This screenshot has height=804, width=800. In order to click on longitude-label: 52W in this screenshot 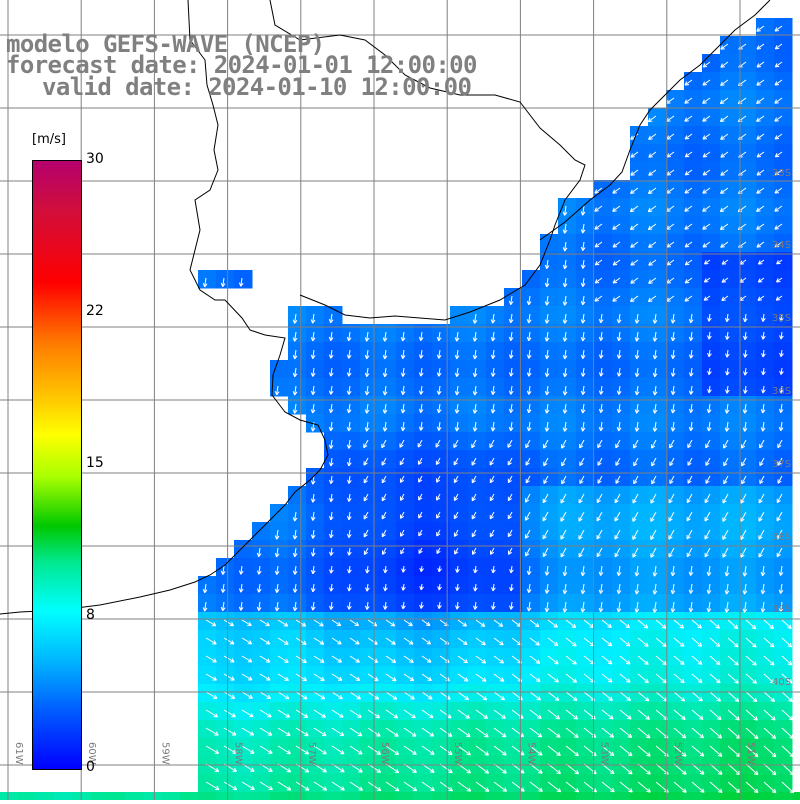, I will do `click(677, 753)`.